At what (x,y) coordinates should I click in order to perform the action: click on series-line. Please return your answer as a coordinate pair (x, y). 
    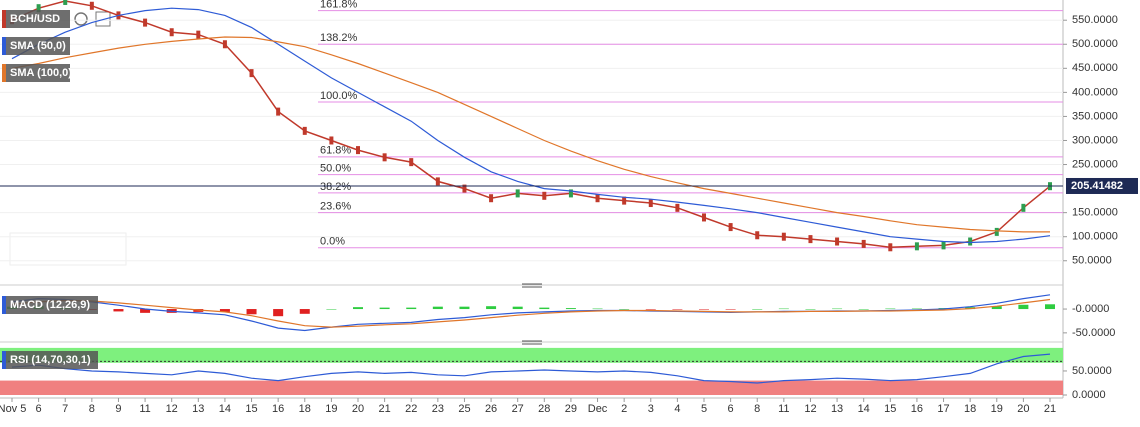
    Looking at the image, I should click on (531, 368).